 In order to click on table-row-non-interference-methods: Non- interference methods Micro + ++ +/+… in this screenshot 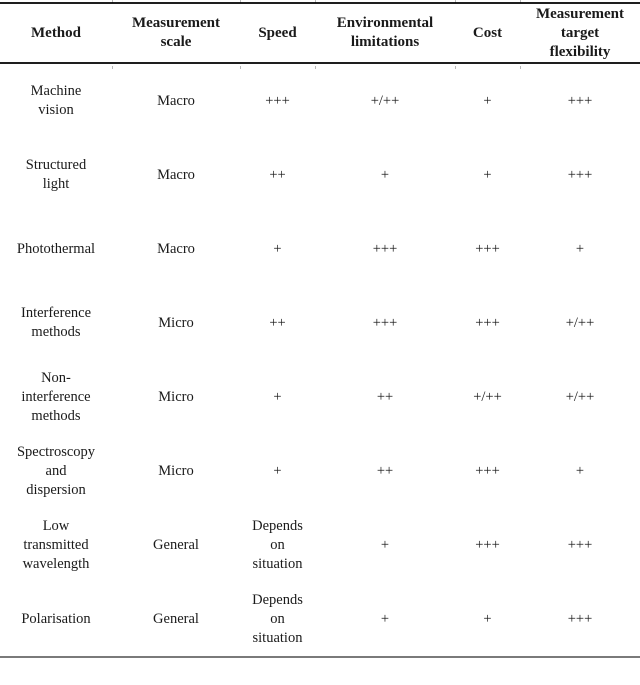, I will do `click(320, 397)`.